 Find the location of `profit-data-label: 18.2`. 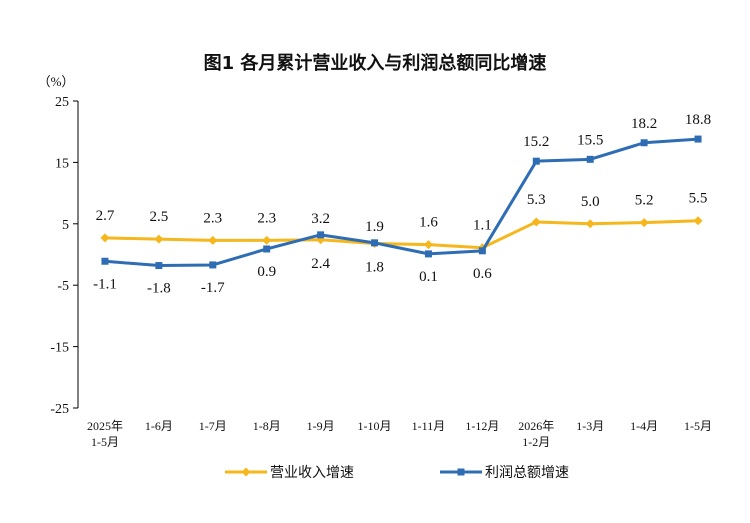

profit-data-label: 18.2 is located at coordinates (644, 124).